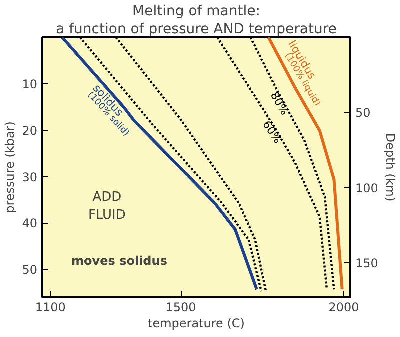  I want to click on x-tick-label: 1500, so click(181, 307).